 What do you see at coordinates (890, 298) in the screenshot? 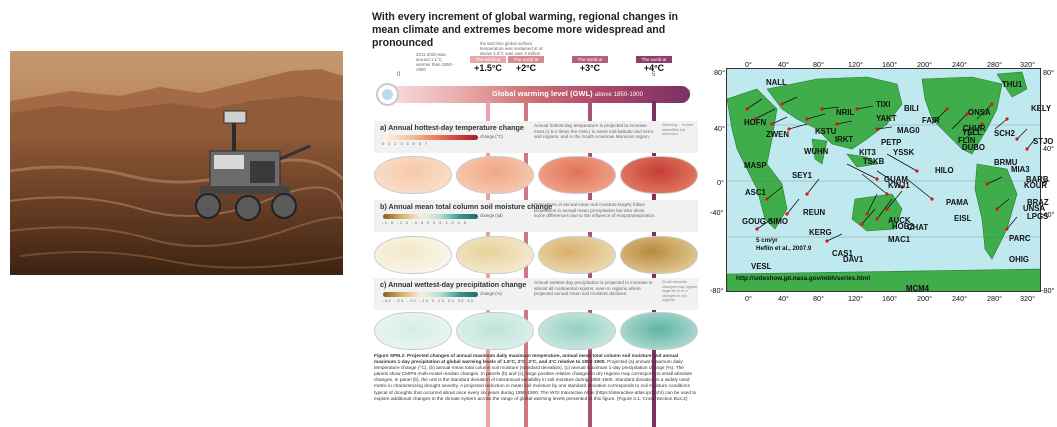
I see `lon-label-bottom-160: 160°` at bounding box center [890, 298].